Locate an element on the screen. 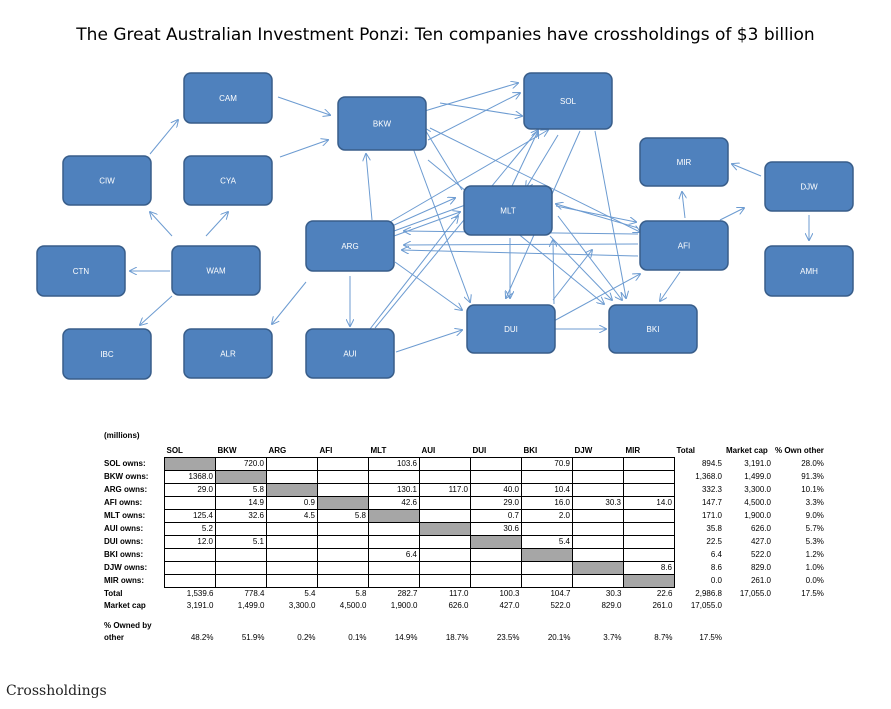 The width and height of the screenshot is (891, 709). row-pct-own-other: 28.0% is located at coordinates (812, 463).